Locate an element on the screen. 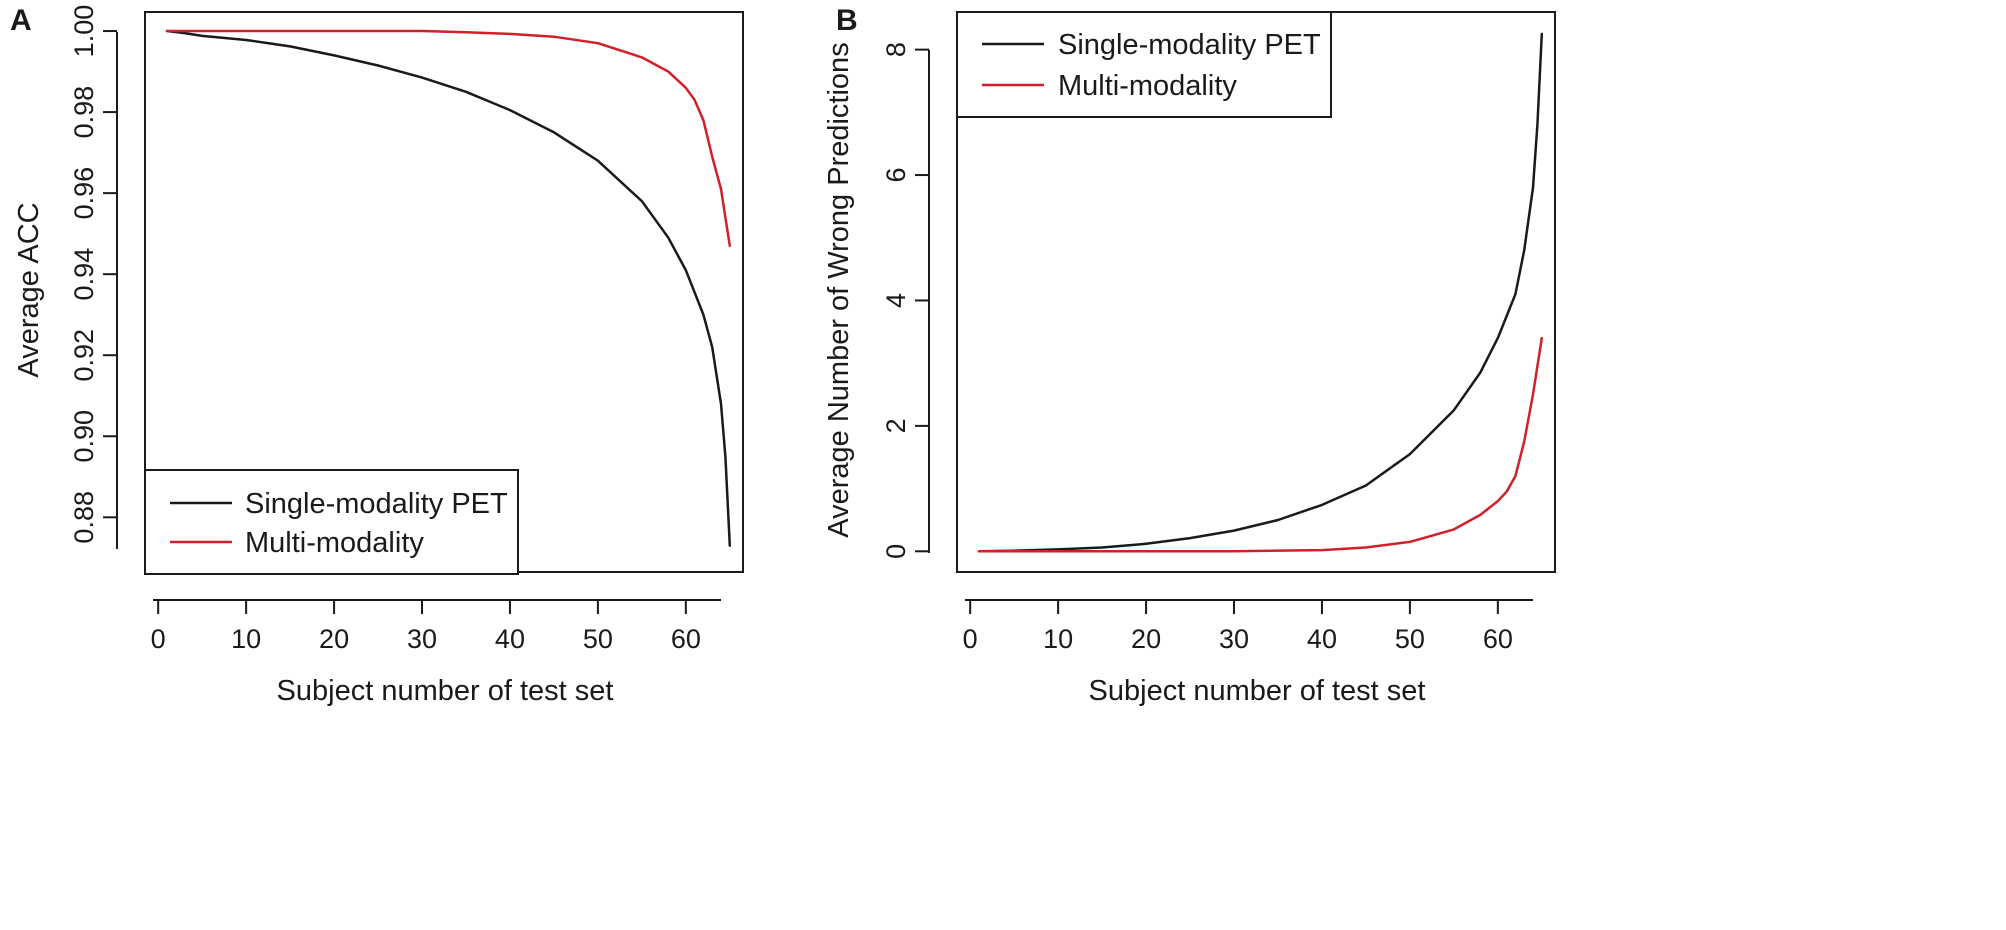  panel-b-y-tick-label: 2 is located at coordinates (896, 425).